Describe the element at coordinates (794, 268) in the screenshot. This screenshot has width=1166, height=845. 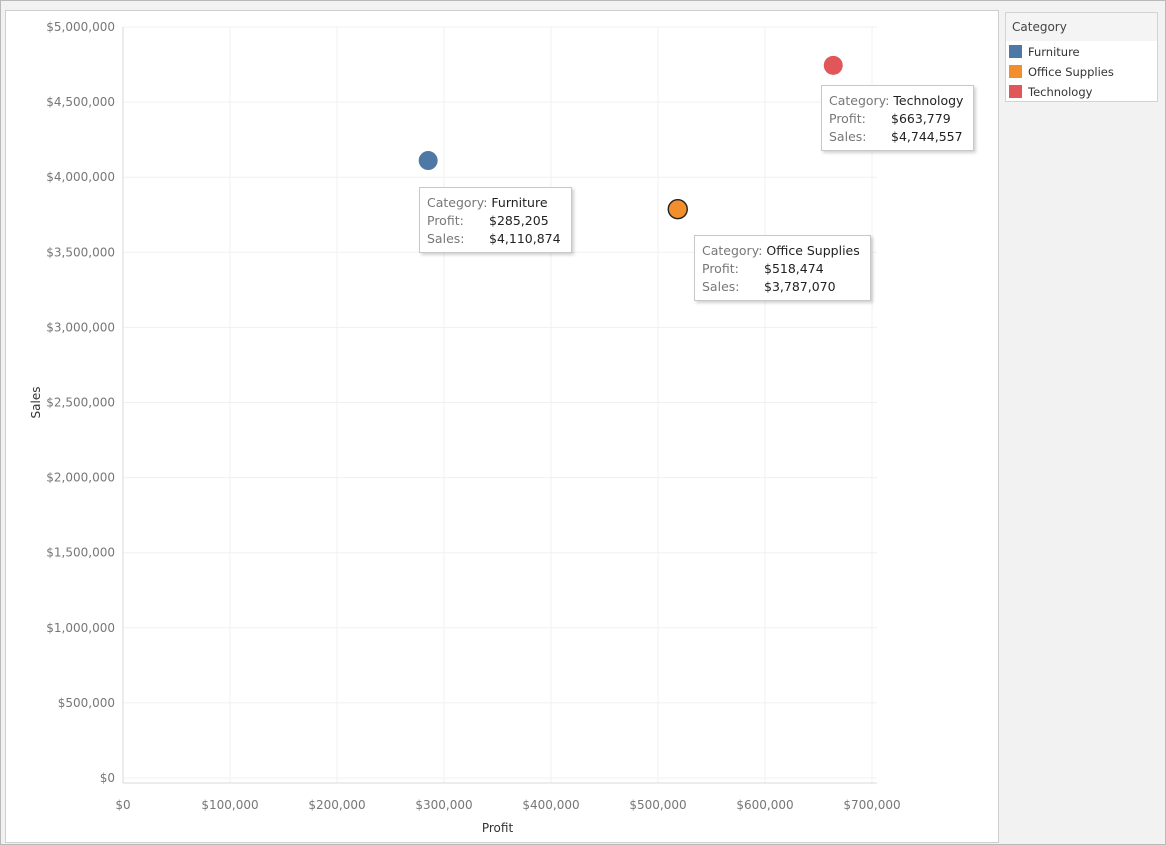
I see `tooltip-profit-value: $518,474` at that location.